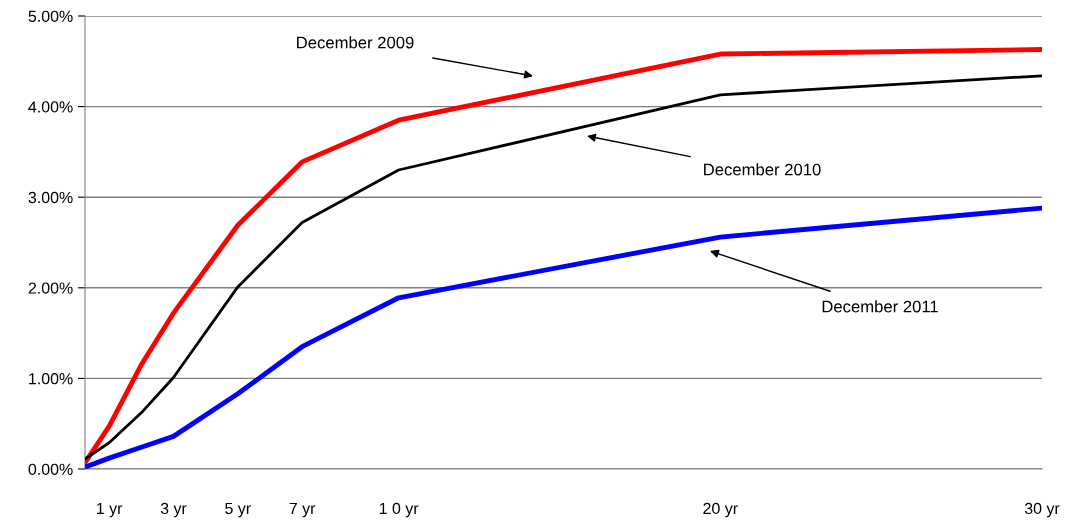  I want to click on y-tick-label: 4.00%, so click(50, 107).